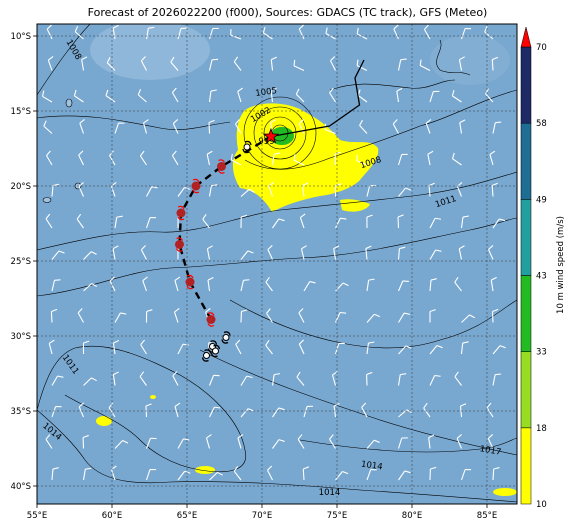 This screenshot has height=528, width=575. I want to click on colorbar-label: 10 m wind speed (m/s), so click(561, 265).